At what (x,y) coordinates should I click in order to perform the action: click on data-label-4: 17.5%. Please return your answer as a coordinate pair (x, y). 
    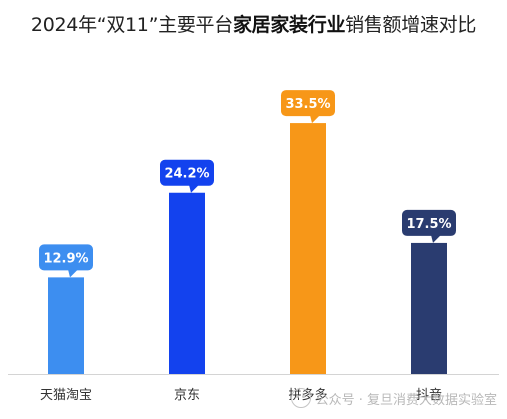
    Looking at the image, I should click on (428, 224).